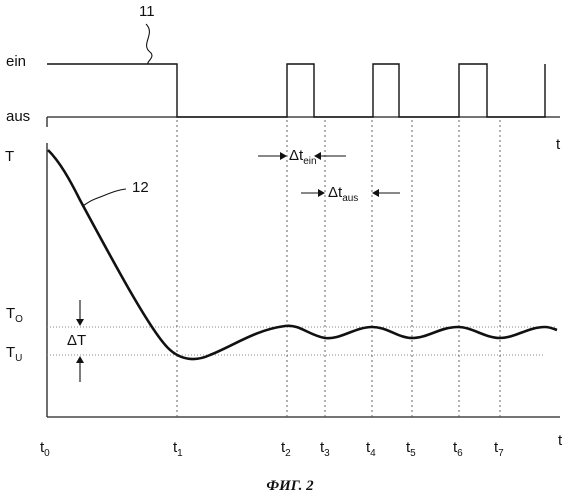 Image resolution: width=580 pixels, height=500 pixels. I want to click on delta-T-label: ΔT, so click(76, 340).